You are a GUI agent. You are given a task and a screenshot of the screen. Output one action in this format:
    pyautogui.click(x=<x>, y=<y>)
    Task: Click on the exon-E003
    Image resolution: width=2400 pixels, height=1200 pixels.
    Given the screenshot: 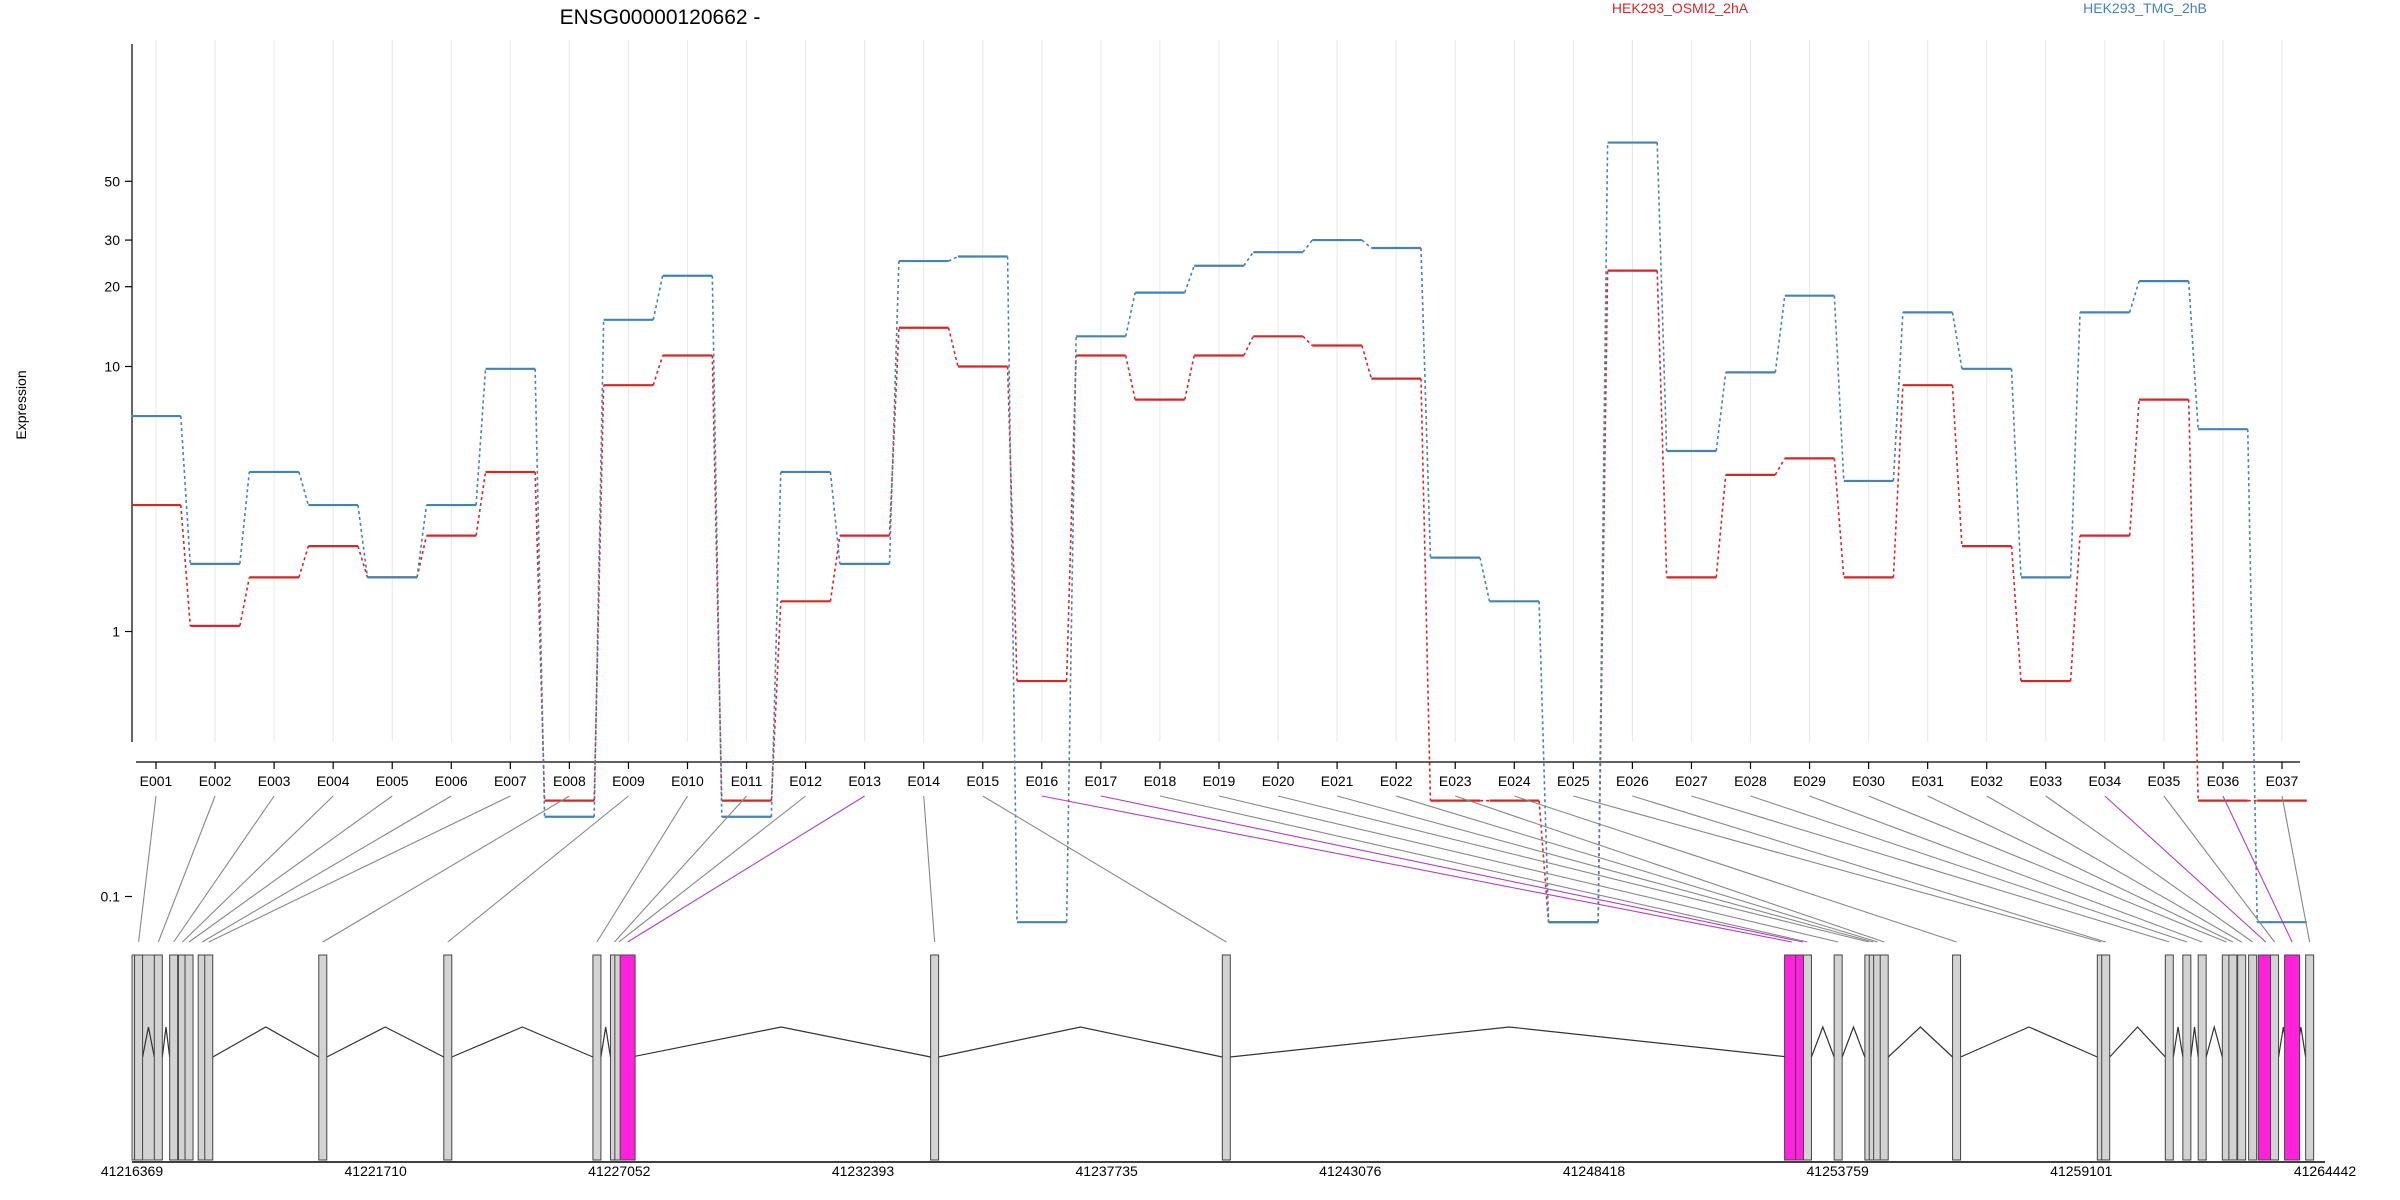 What is the action you would take?
    pyautogui.click(x=174, y=1057)
    